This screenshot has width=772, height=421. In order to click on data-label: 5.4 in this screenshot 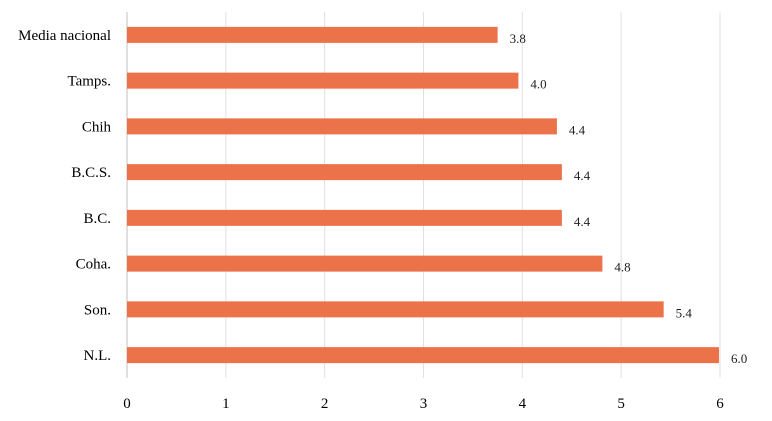, I will do `click(684, 312)`.